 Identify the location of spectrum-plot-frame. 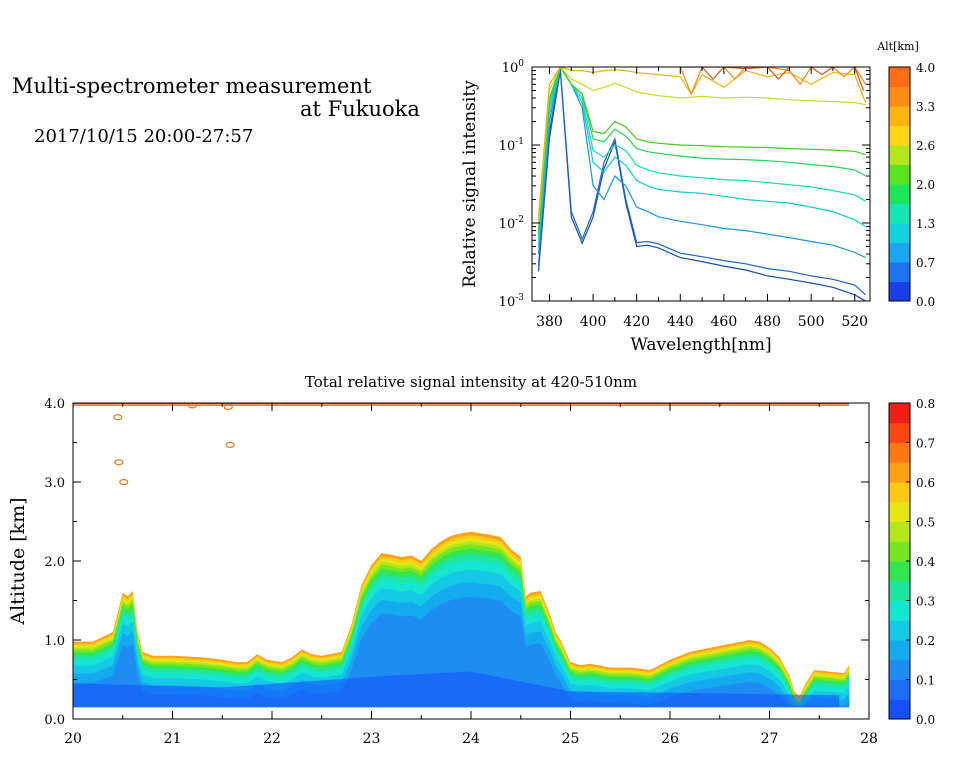
(701, 184).